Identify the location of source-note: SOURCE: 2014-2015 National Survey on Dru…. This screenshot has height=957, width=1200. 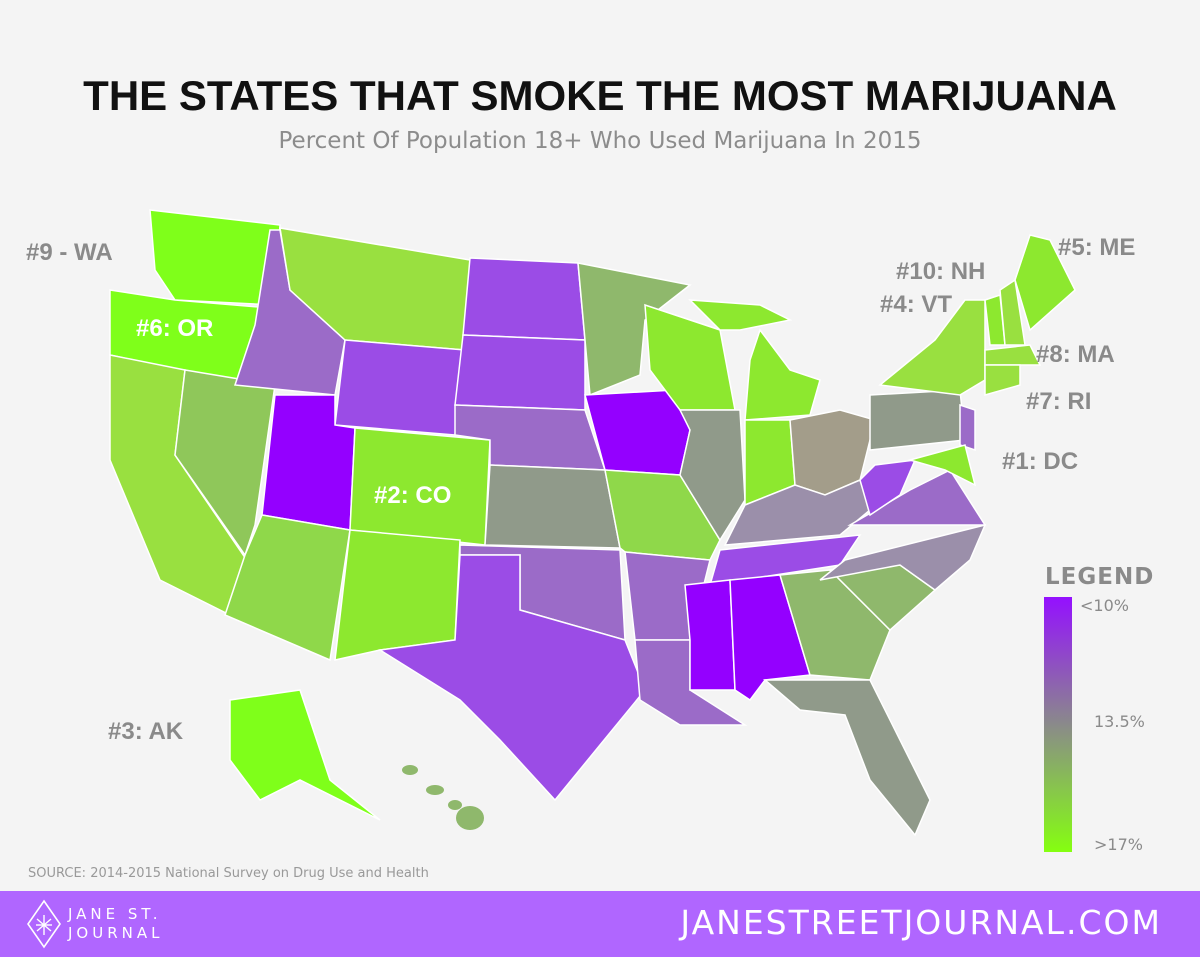
(228, 873).